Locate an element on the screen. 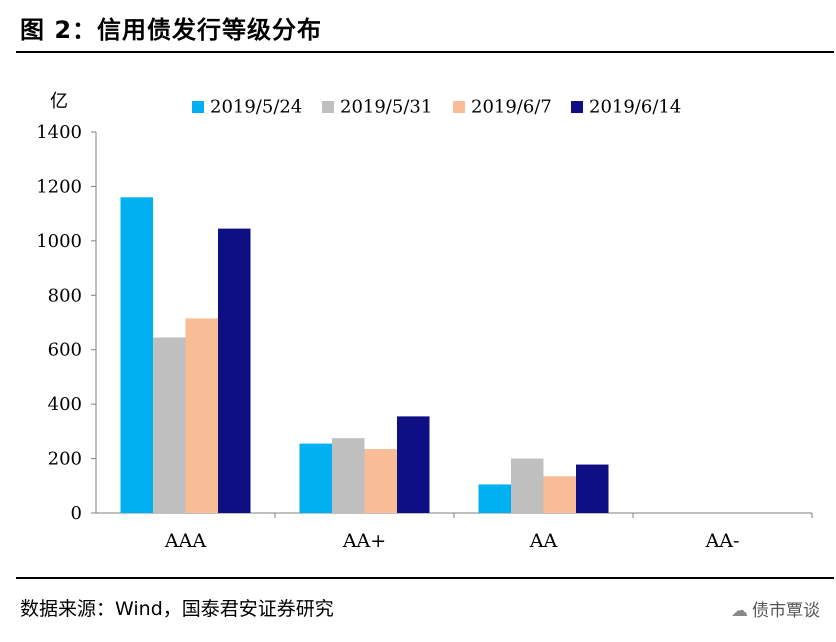 The width and height of the screenshot is (836, 642). y-tick-label: 800 is located at coordinates (65, 295).